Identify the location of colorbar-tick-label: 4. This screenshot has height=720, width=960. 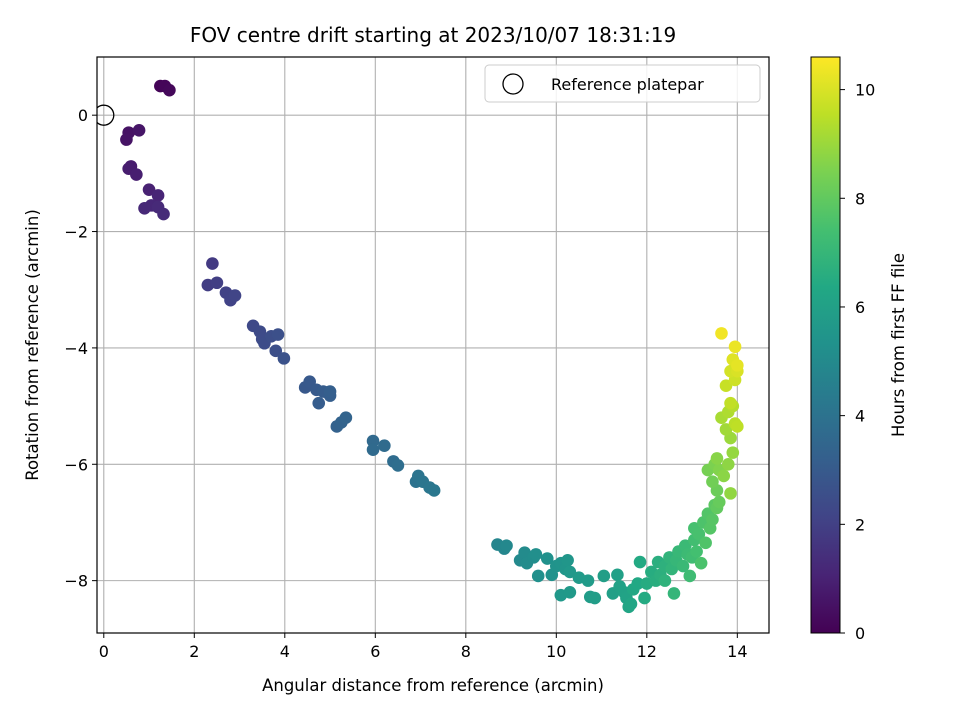
(860, 416).